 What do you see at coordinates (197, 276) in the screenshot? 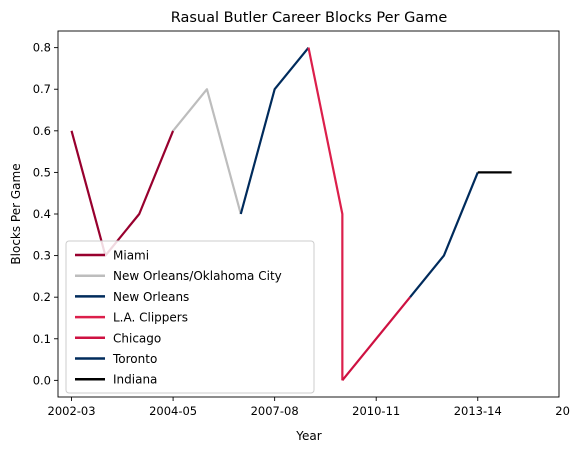
I see `legend-label: New Orleans/Oklahoma City` at bounding box center [197, 276].